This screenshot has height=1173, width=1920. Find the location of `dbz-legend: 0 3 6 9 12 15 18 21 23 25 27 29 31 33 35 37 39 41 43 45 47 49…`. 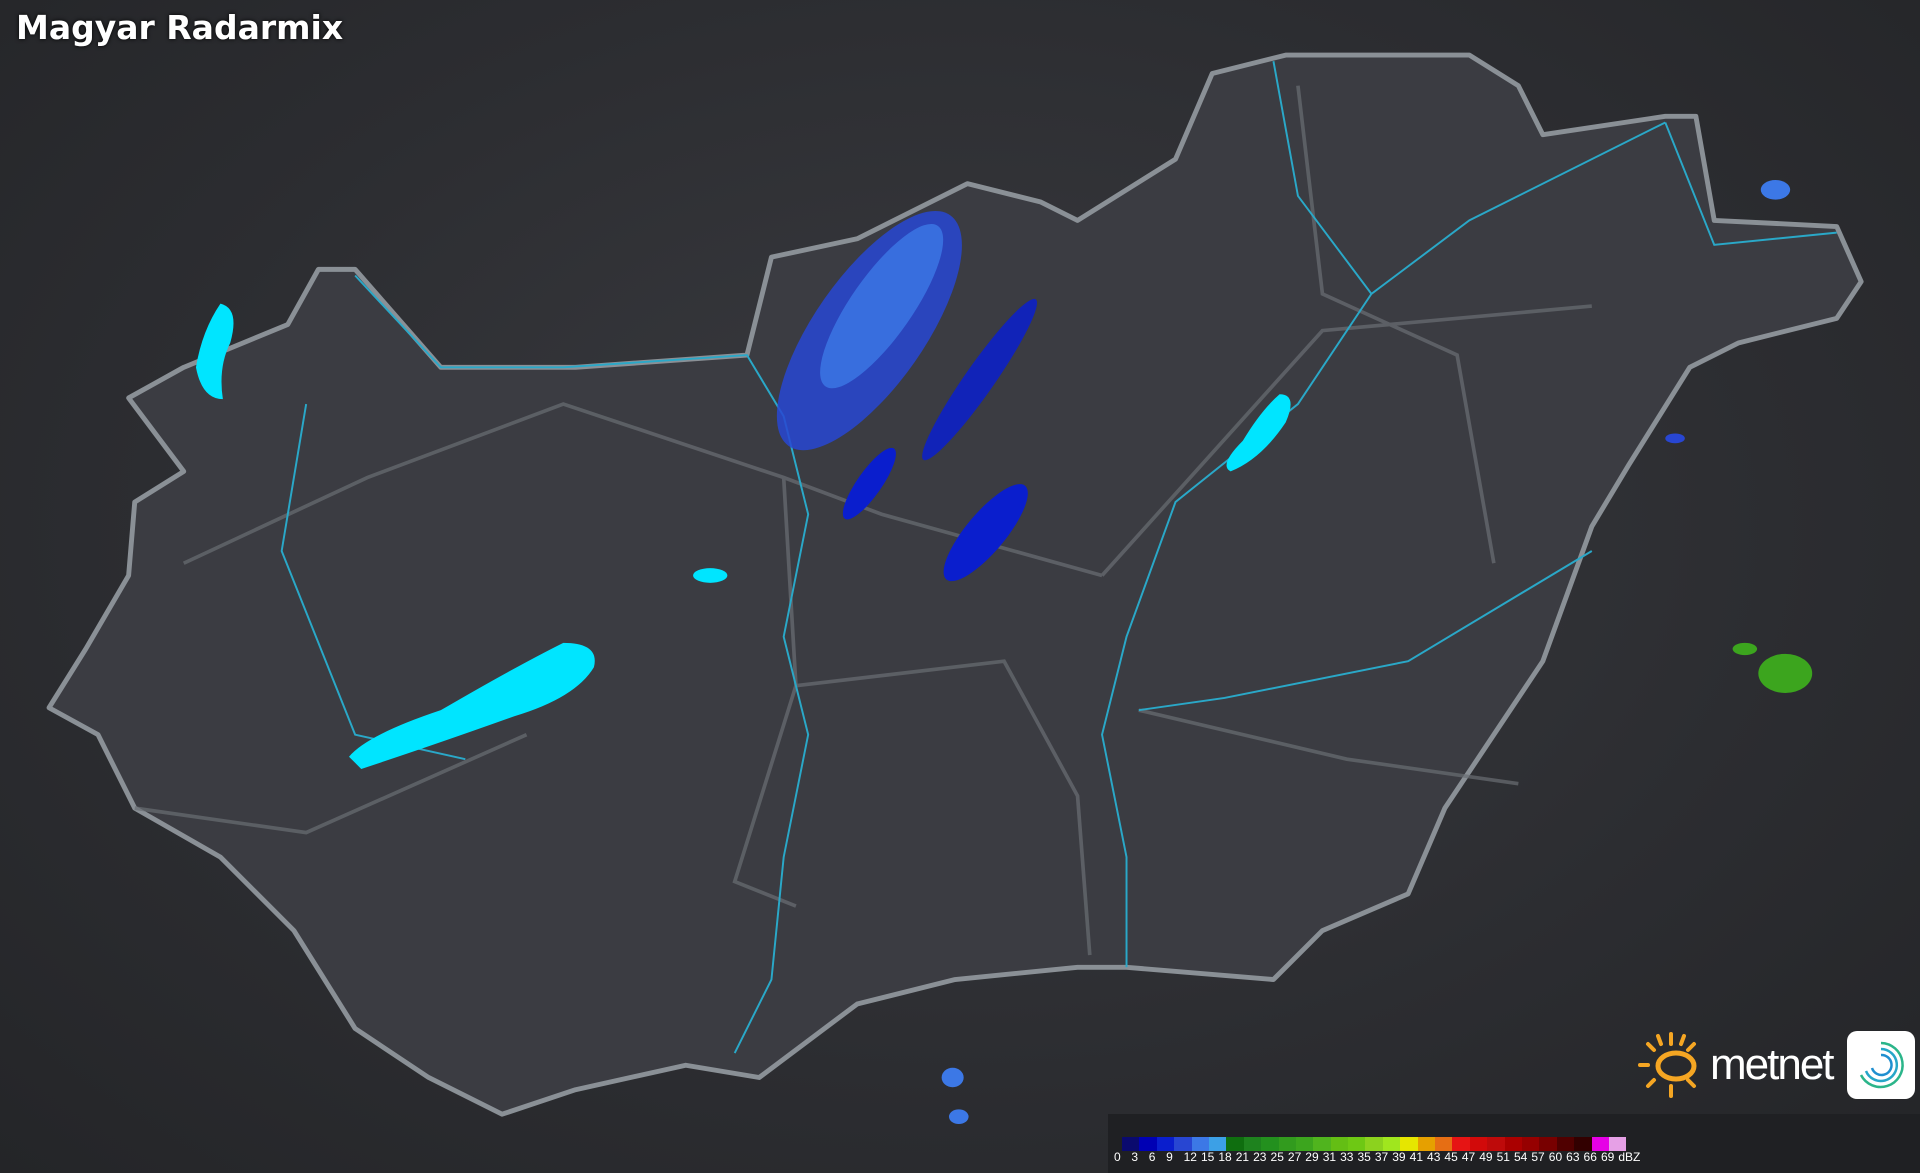

dbz-legend: 0 3 6 9 12 15 18 21 23 25 27 29 31 33 35 37 39 41 43 45 47 49… is located at coordinates (1514, 1143).